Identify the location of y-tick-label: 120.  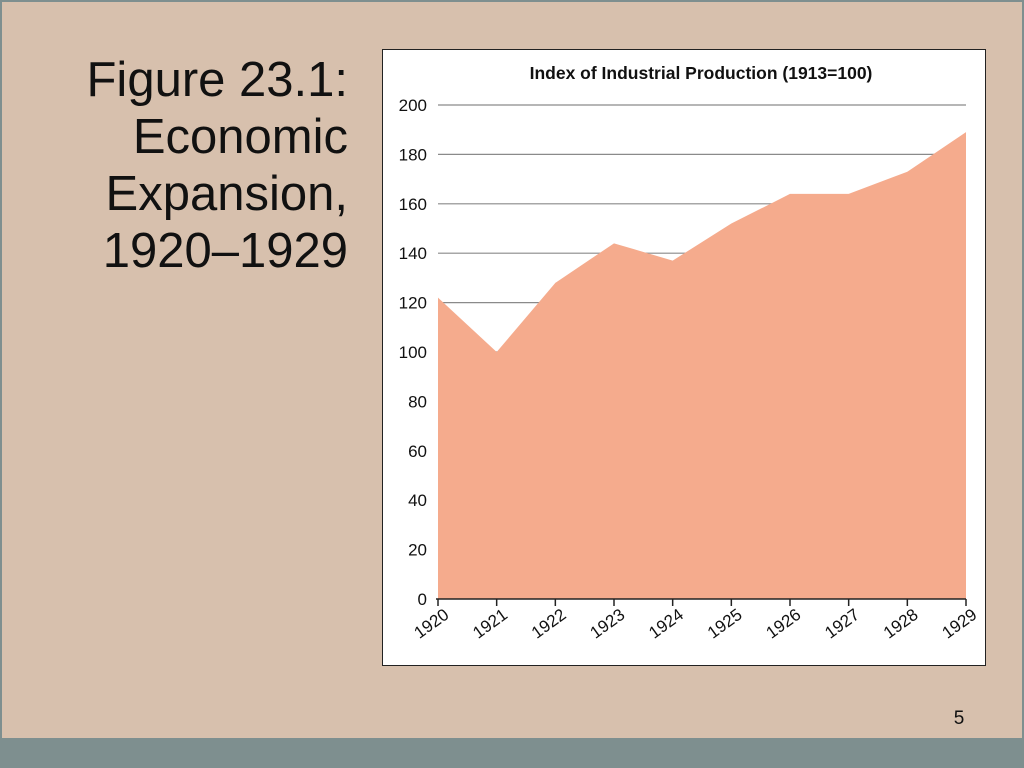
(413, 303).